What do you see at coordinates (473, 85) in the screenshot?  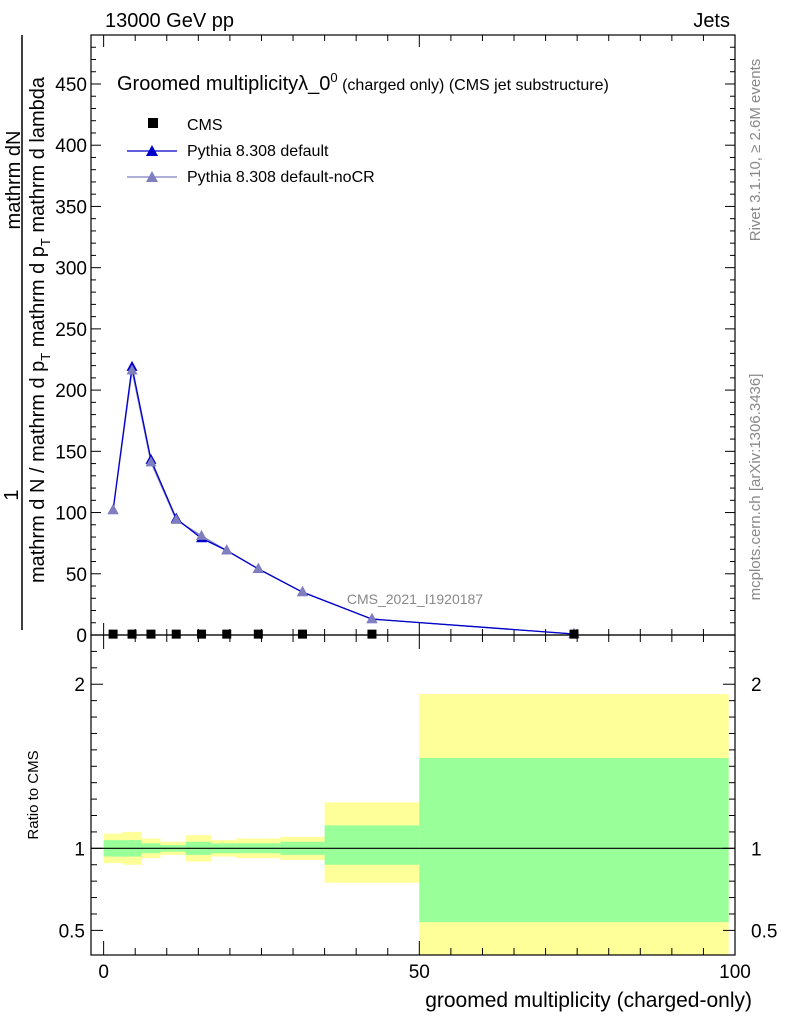 I see `chart-title-tail: (charged only) (CMS jet substructure)` at bounding box center [473, 85].